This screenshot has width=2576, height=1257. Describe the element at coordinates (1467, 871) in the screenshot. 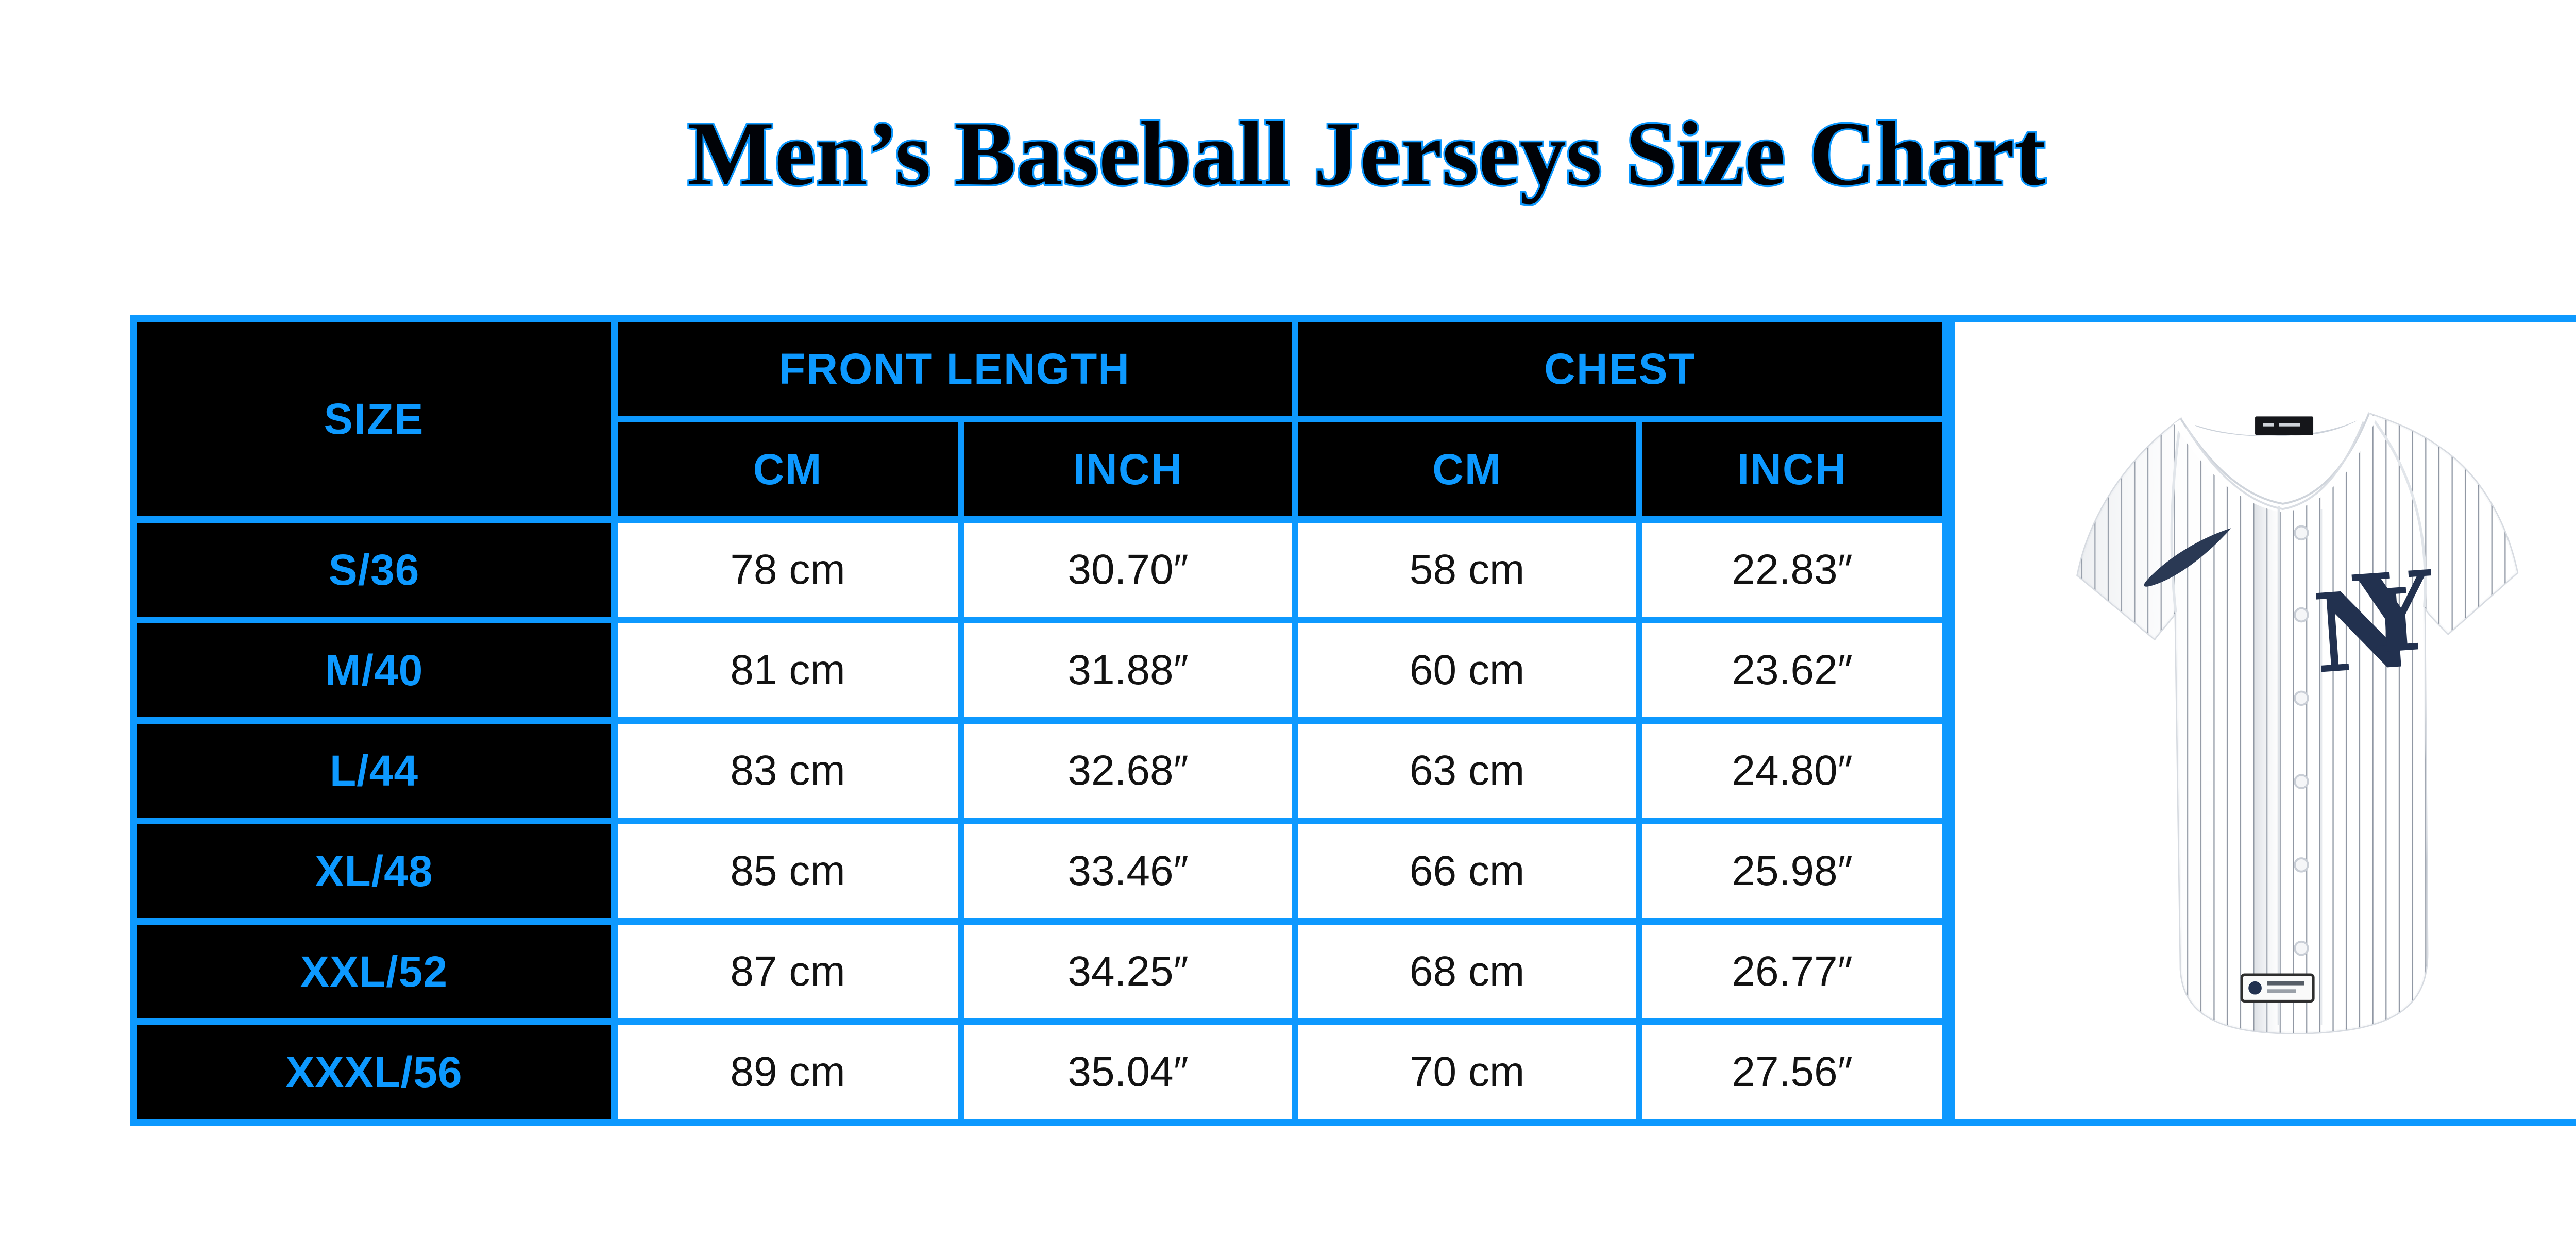

I see `chest-cm-value: 66 cm` at that location.